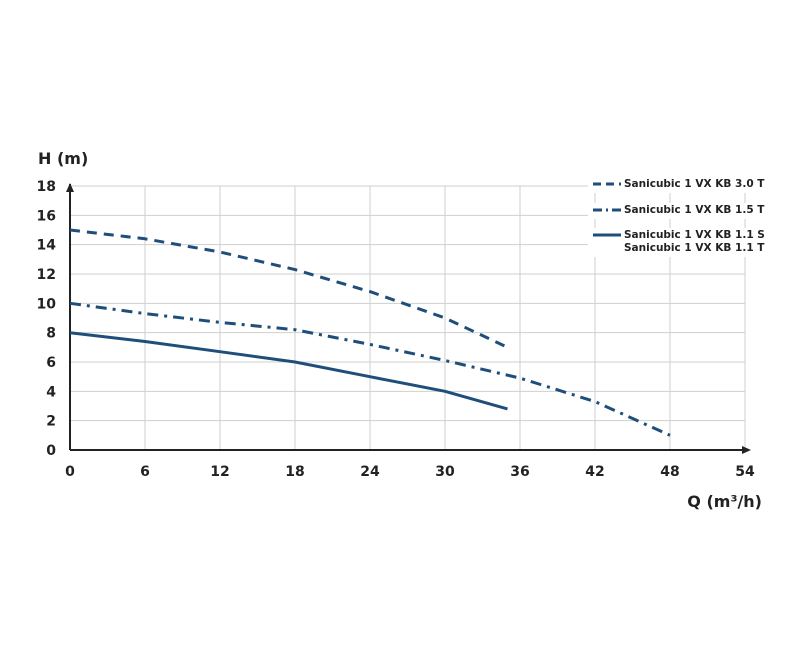 The width and height of the screenshot is (800, 661). I want to click on y-tick-label: 8, so click(51, 334).